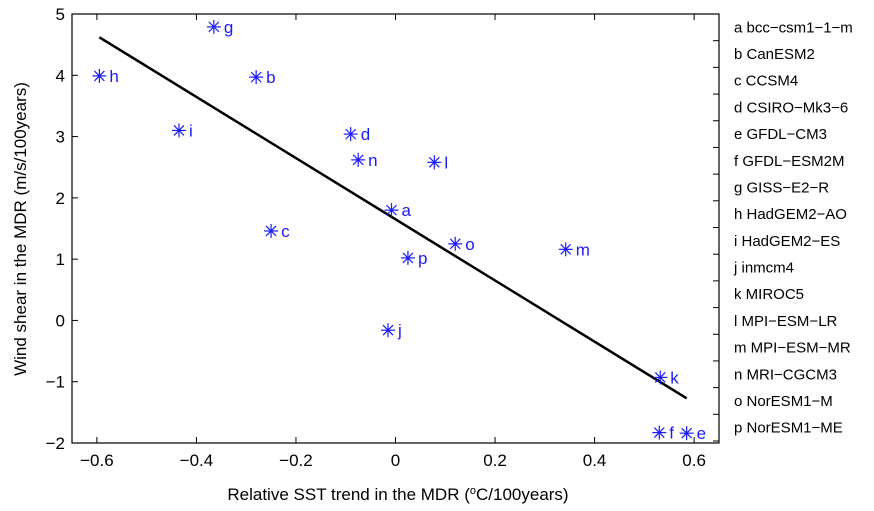 Image resolution: width=874 pixels, height=511 pixels. Describe the element at coordinates (60, 259) in the screenshot. I see `y-tick-label: 1` at that location.